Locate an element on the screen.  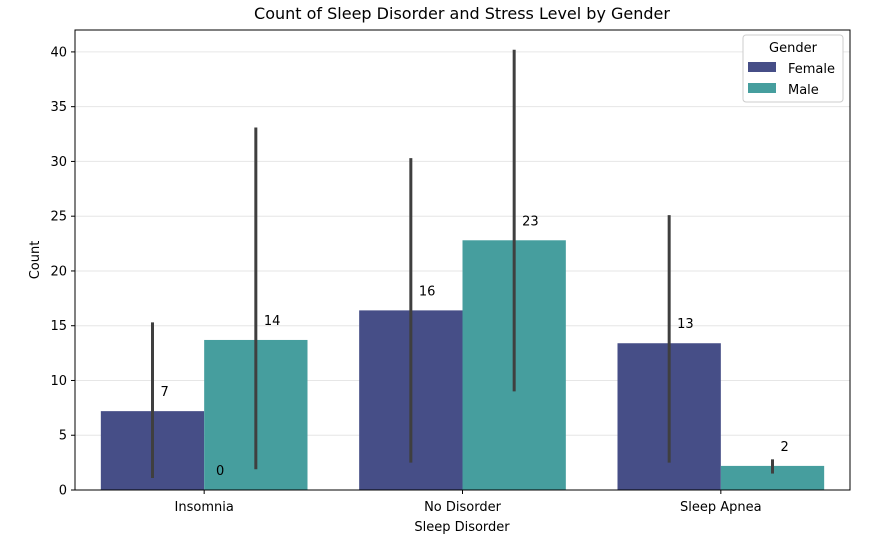
legend: Gender Female Male is located at coordinates (793, 68).